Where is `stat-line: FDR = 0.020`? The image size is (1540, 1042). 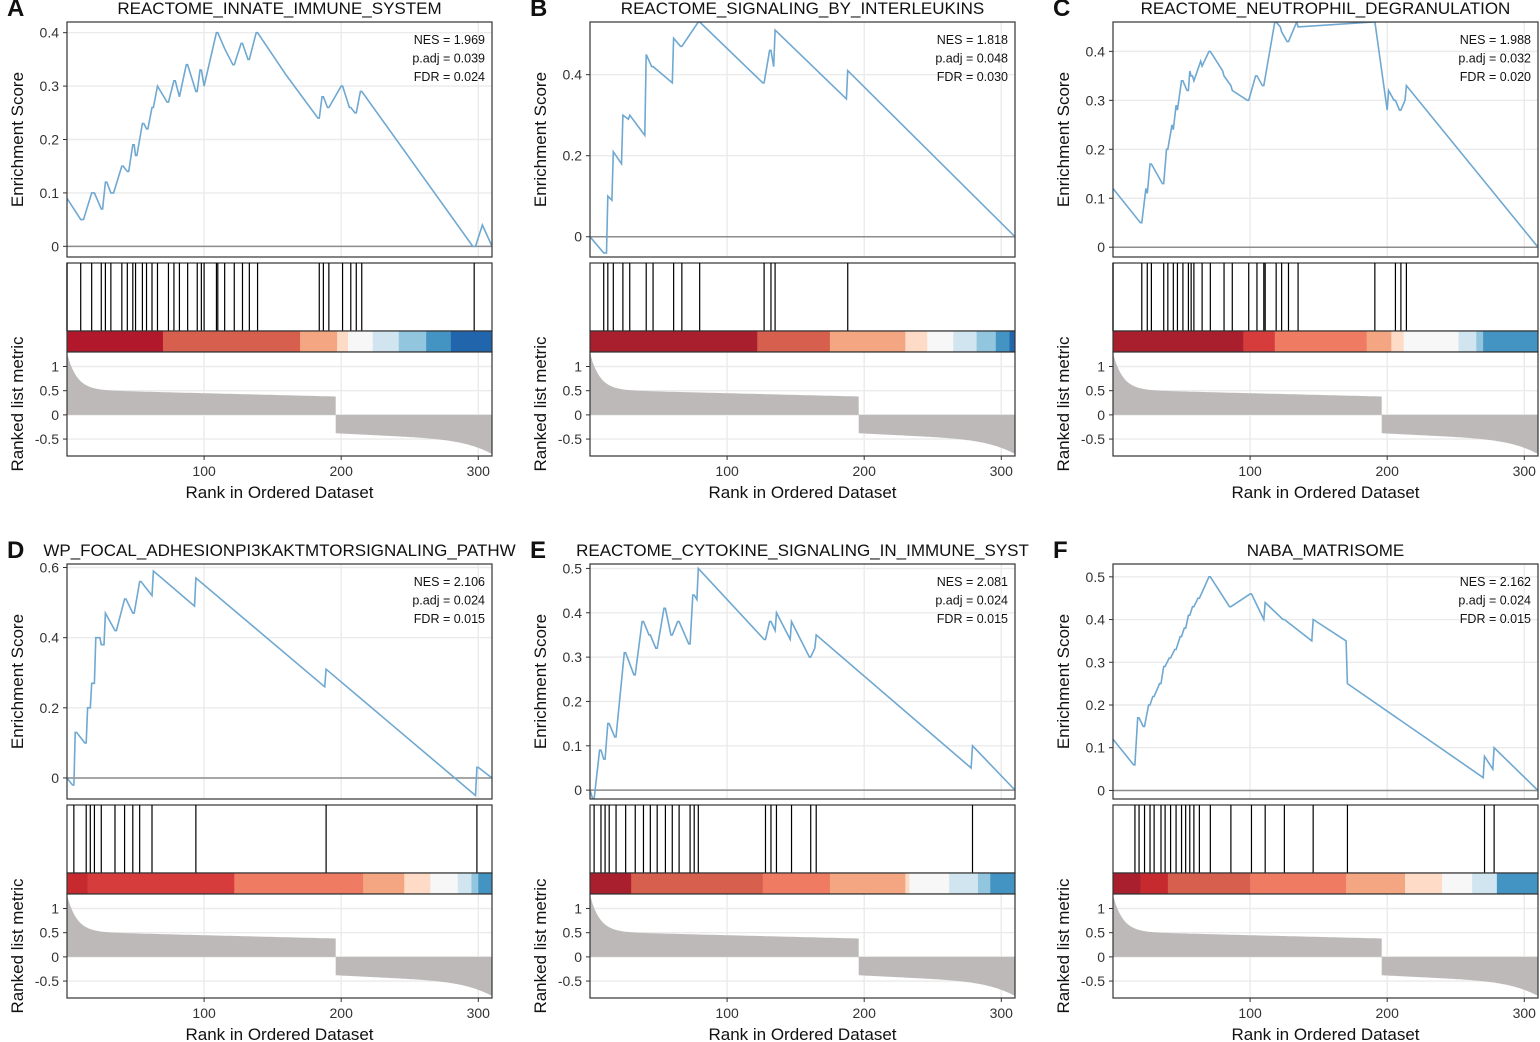
stat-line: FDR = 0.020 is located at coordinates (1495, 77).